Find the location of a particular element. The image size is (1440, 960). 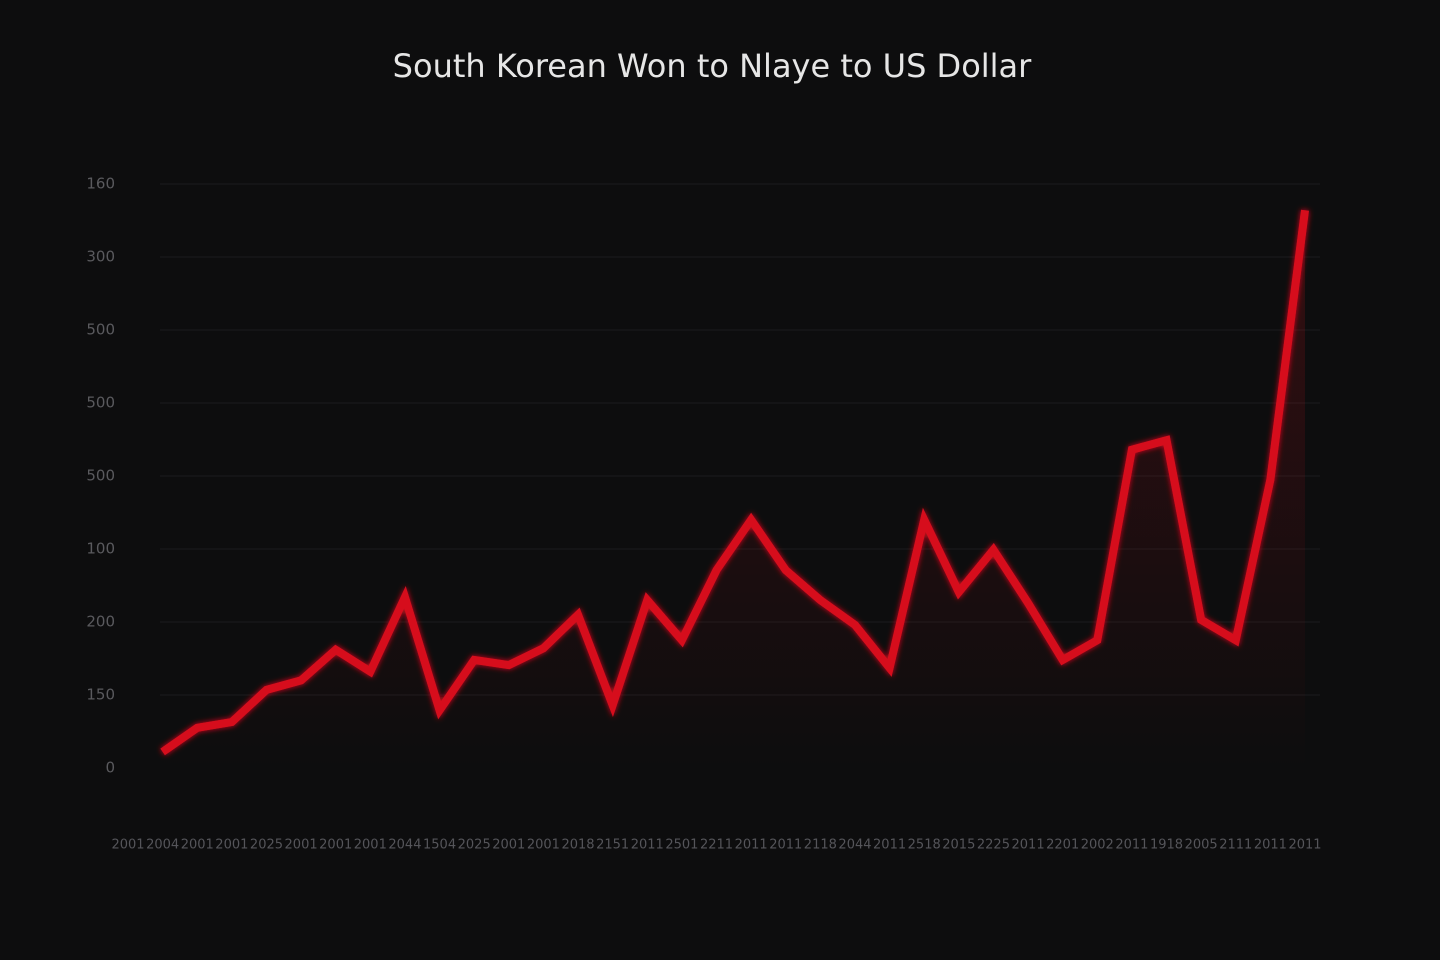

x-tick-label: 2004 is located at coordinates (162, 845).